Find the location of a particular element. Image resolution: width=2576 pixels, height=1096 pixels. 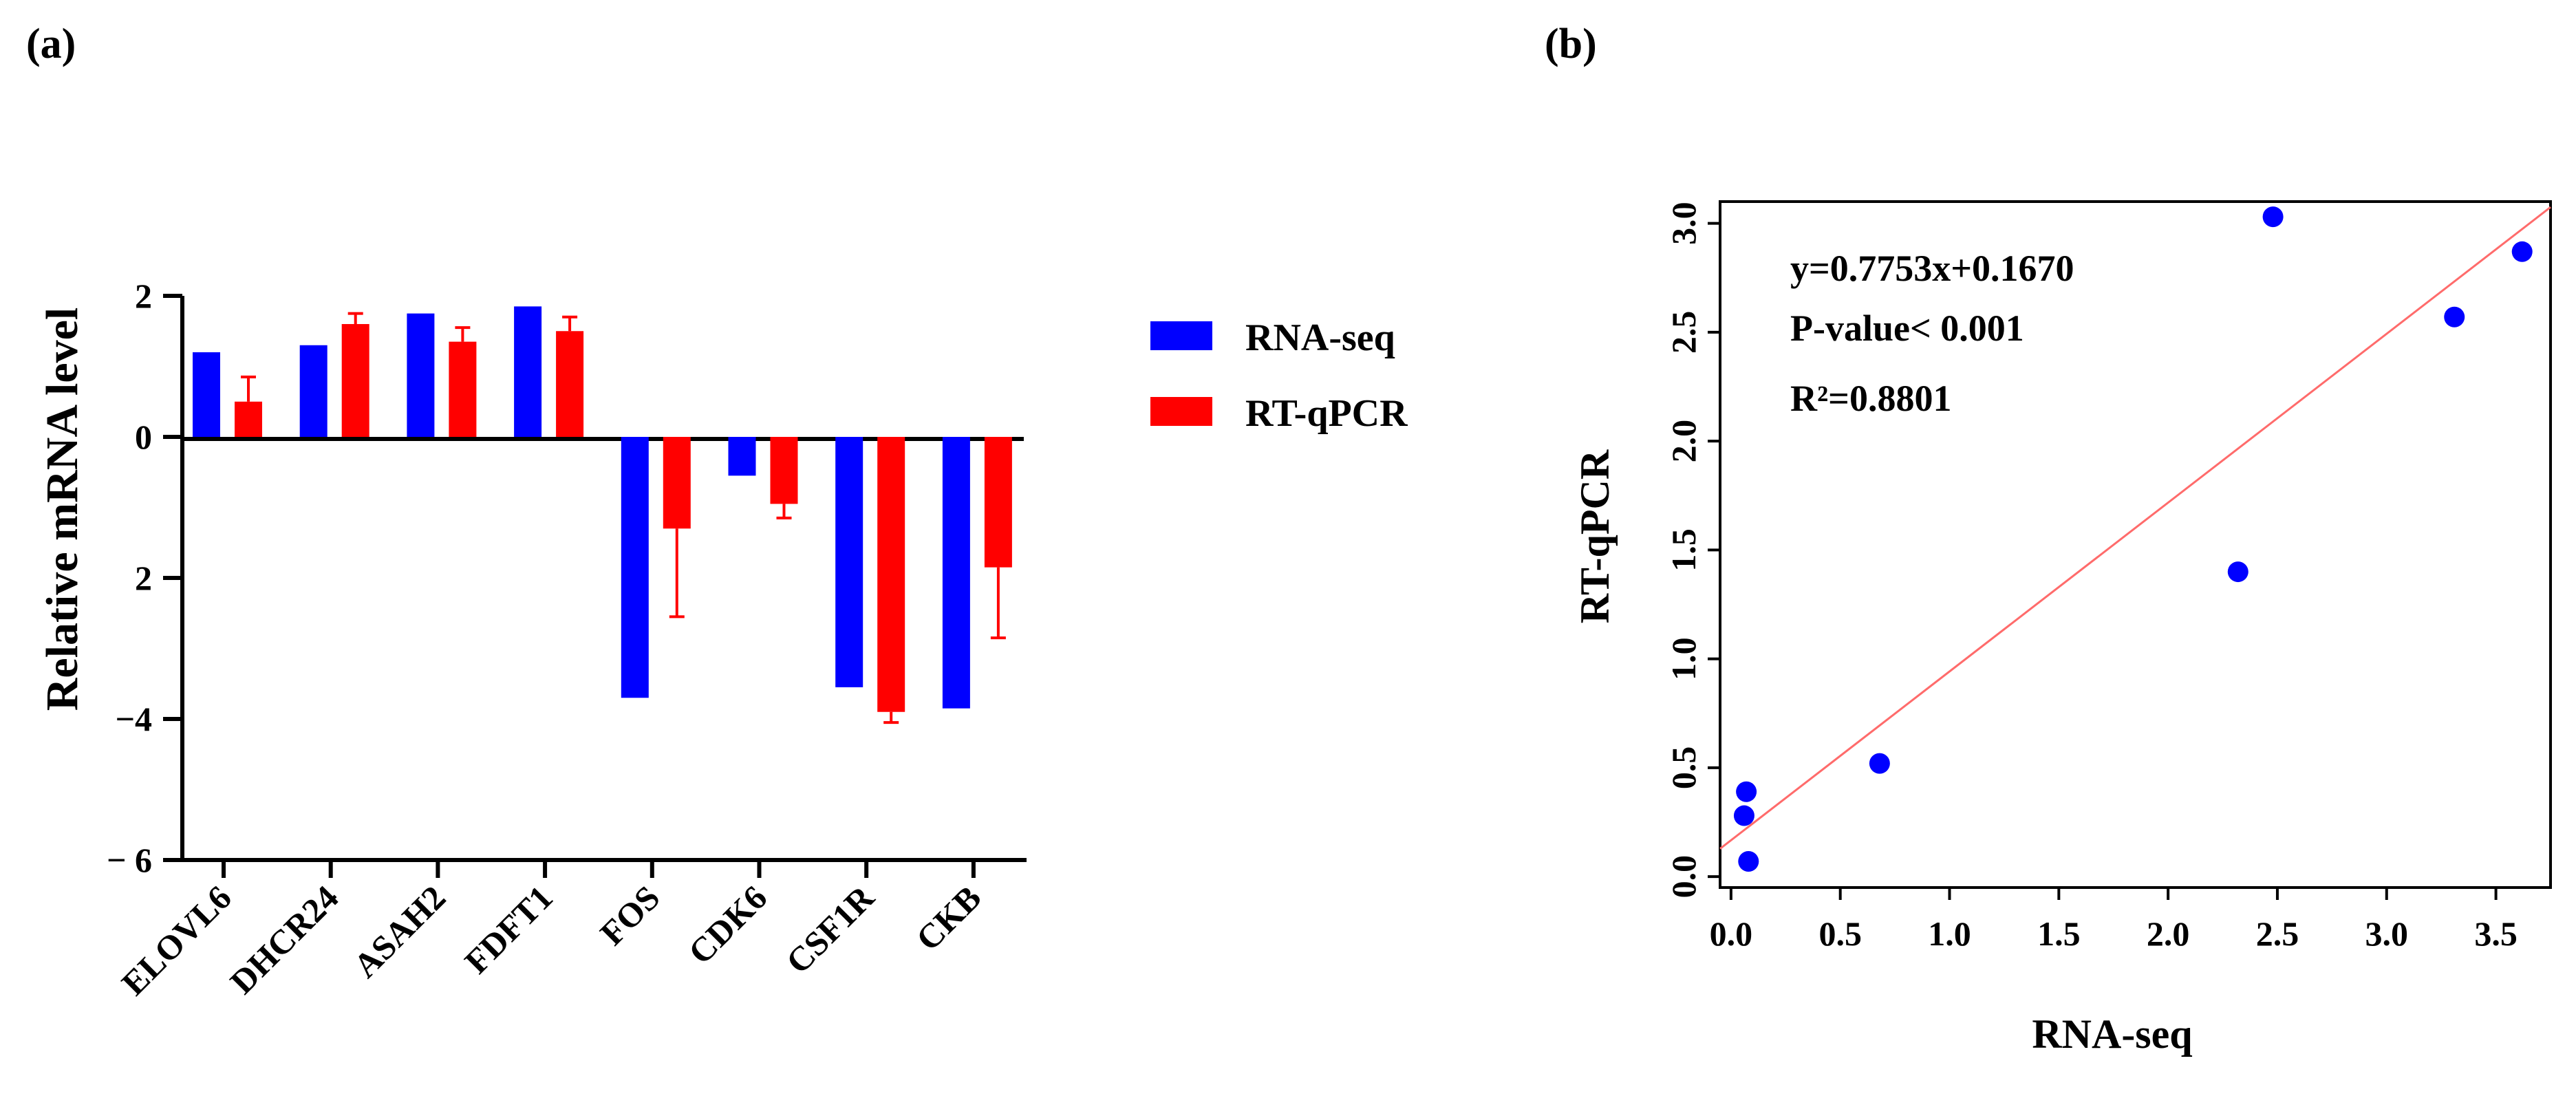

legend-label-rna-seq: RNA-seq is located at coordinates (1320, 337).